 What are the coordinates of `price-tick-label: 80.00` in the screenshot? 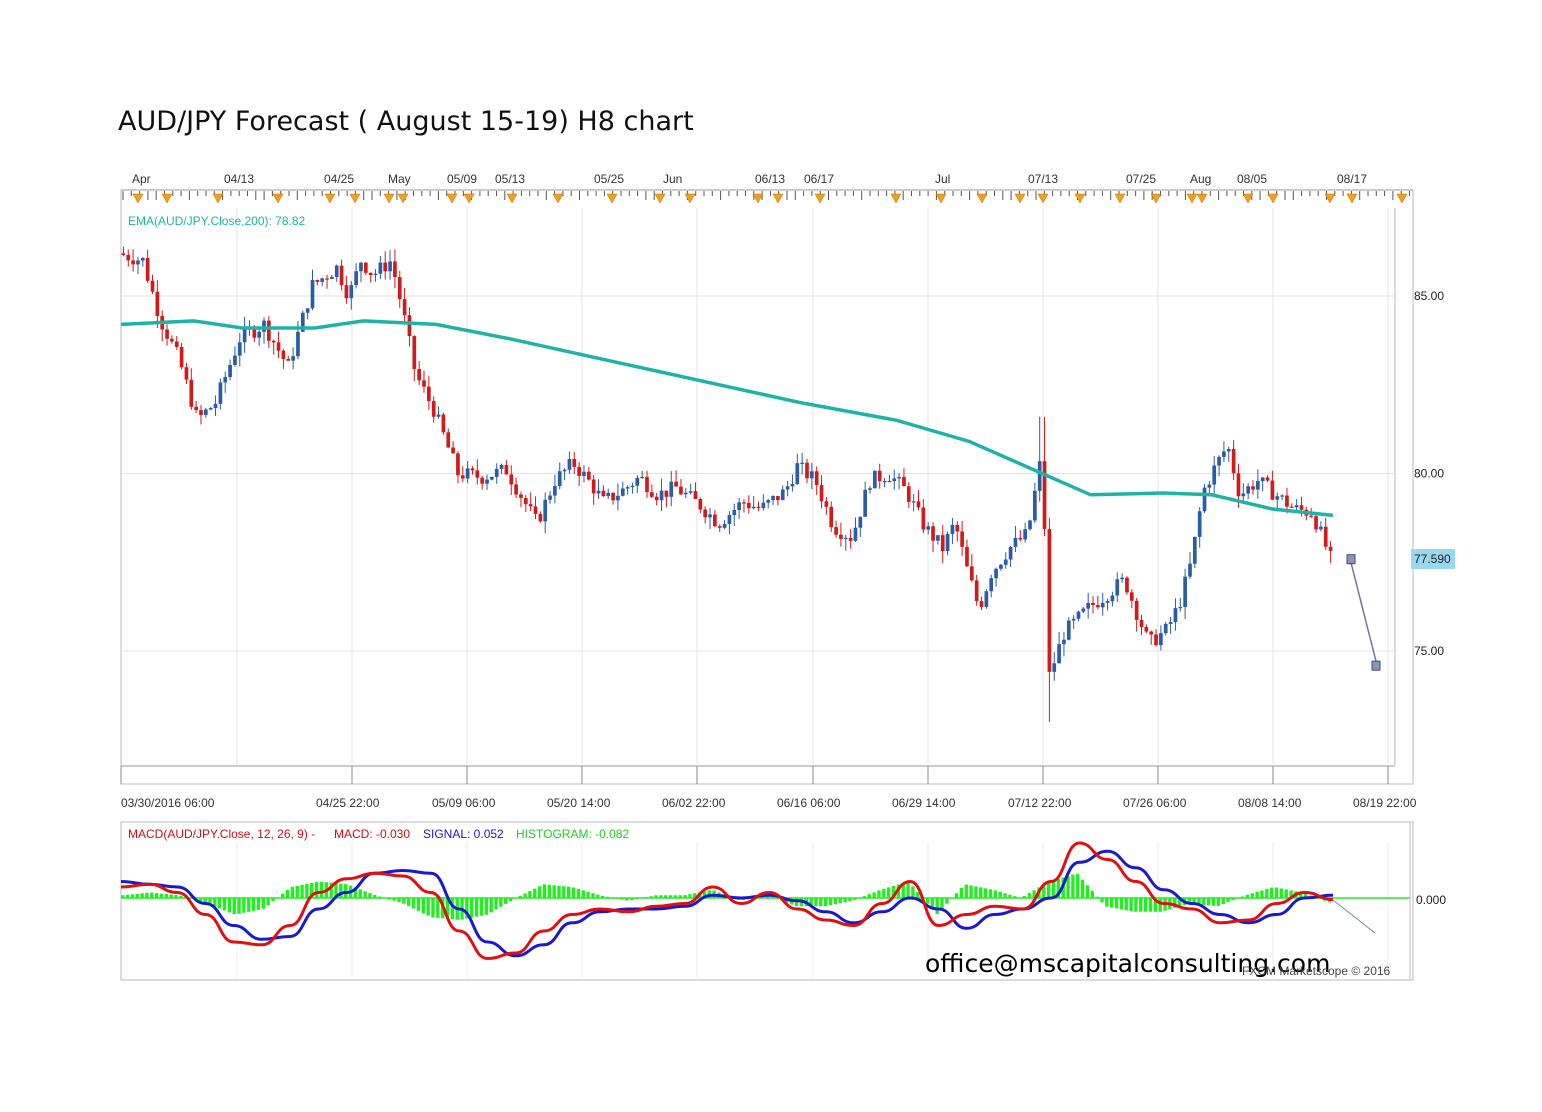 It's located at (1429, 474).